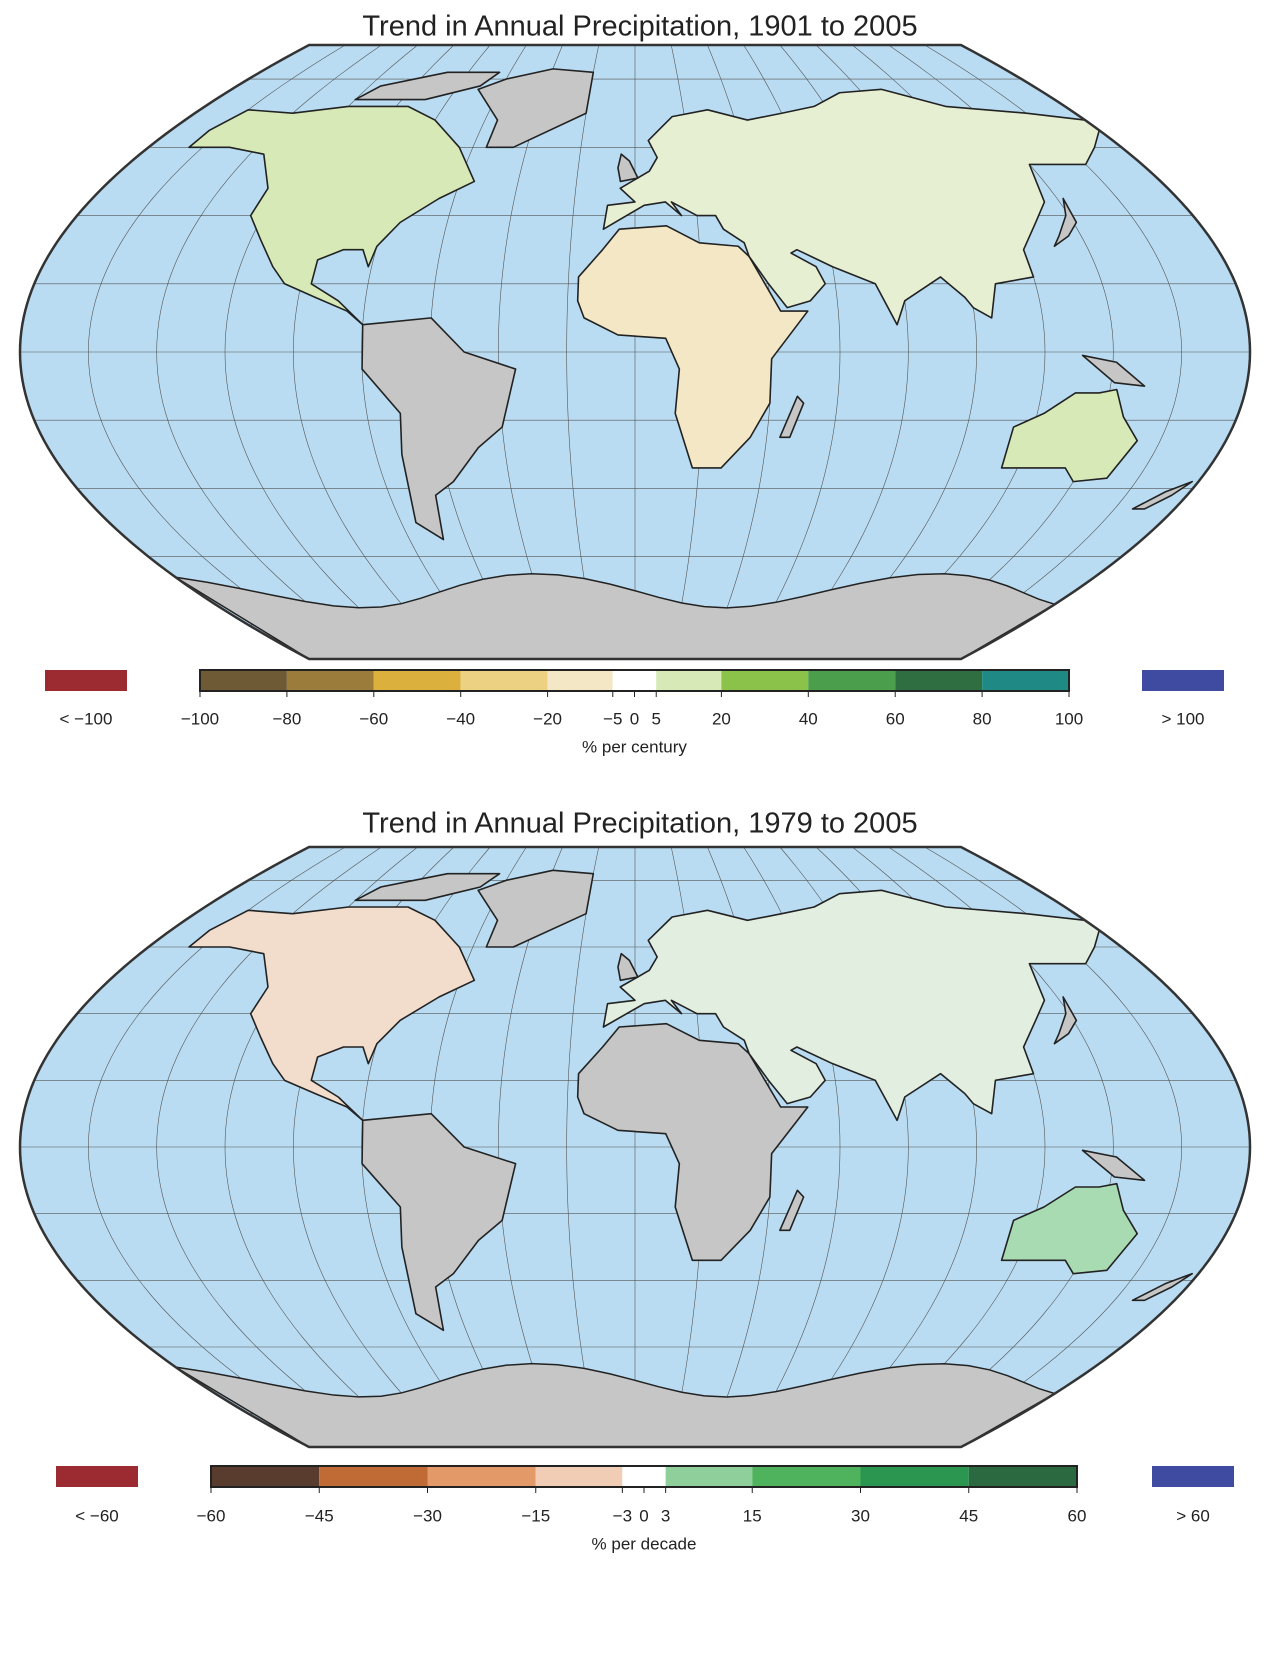  Describe the element at coordinates (655, 718) in the screenshot. I see `colorbar-tick-label: 5` at that location.